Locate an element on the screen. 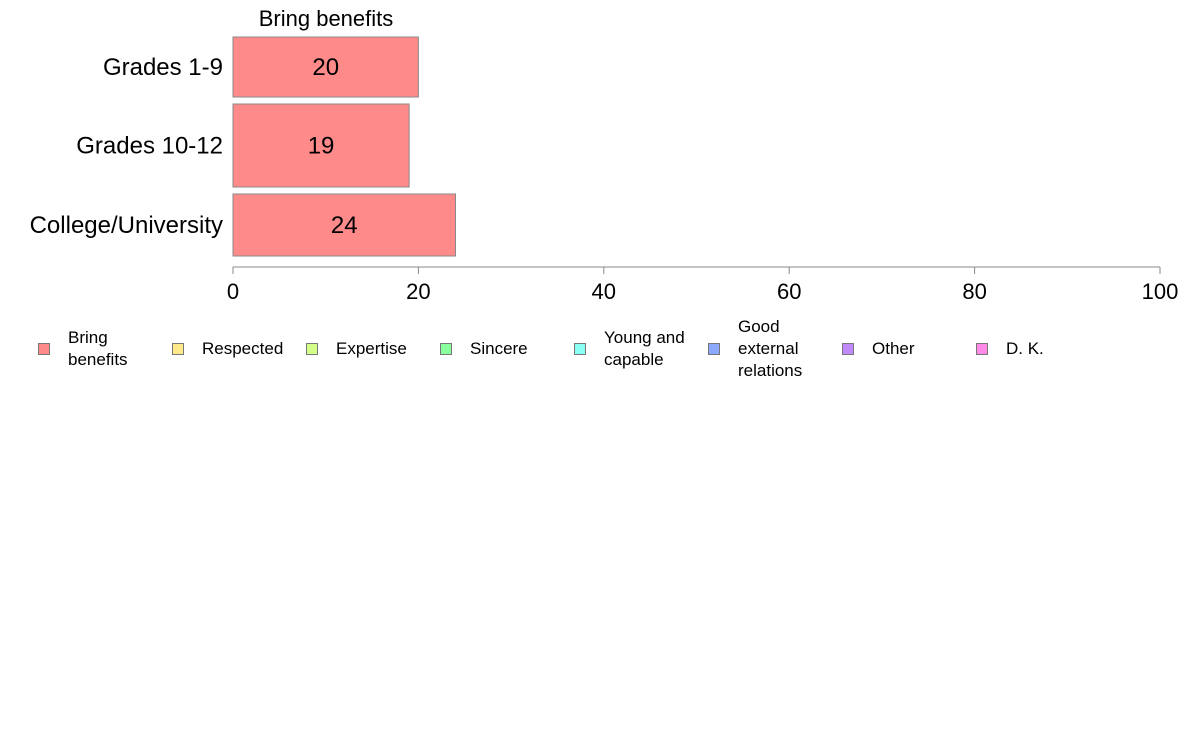 The width and height of the screenshot is (1188, 736). legend-label: Bring benefits is located at coordinates (98, 348).